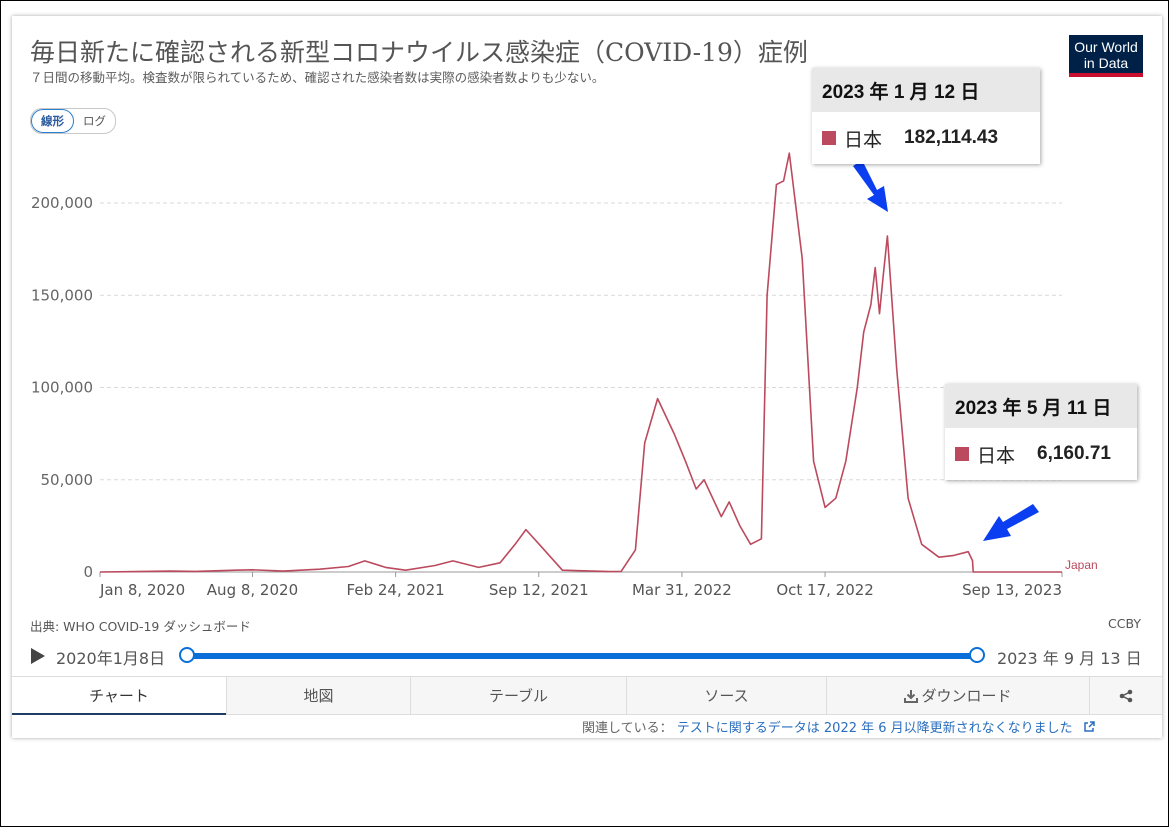  Describe the element at coordinates (318, 696) in the screenshot. I see `tab-map: 地図` at that location.